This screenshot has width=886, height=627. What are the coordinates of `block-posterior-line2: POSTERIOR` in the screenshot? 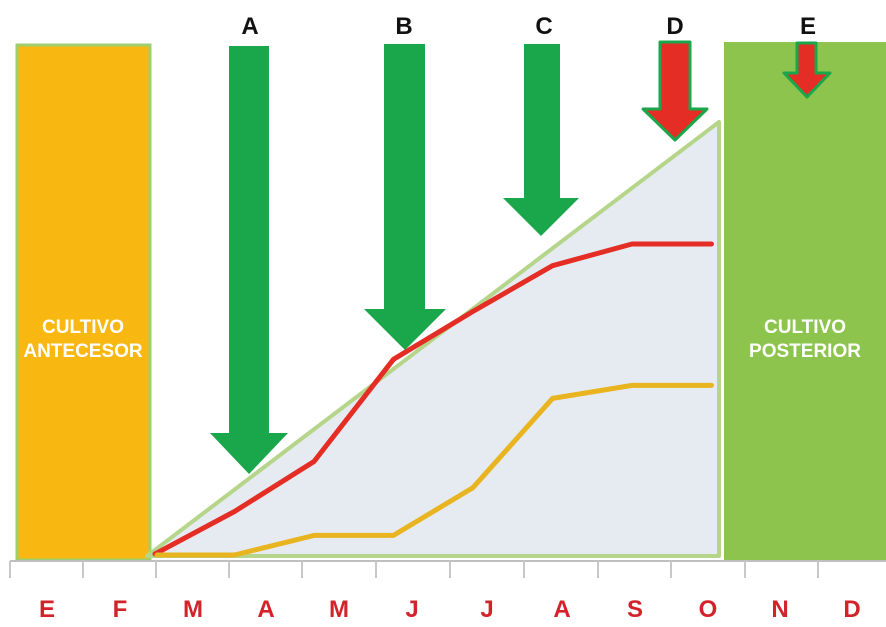 It's located at (805, 351).